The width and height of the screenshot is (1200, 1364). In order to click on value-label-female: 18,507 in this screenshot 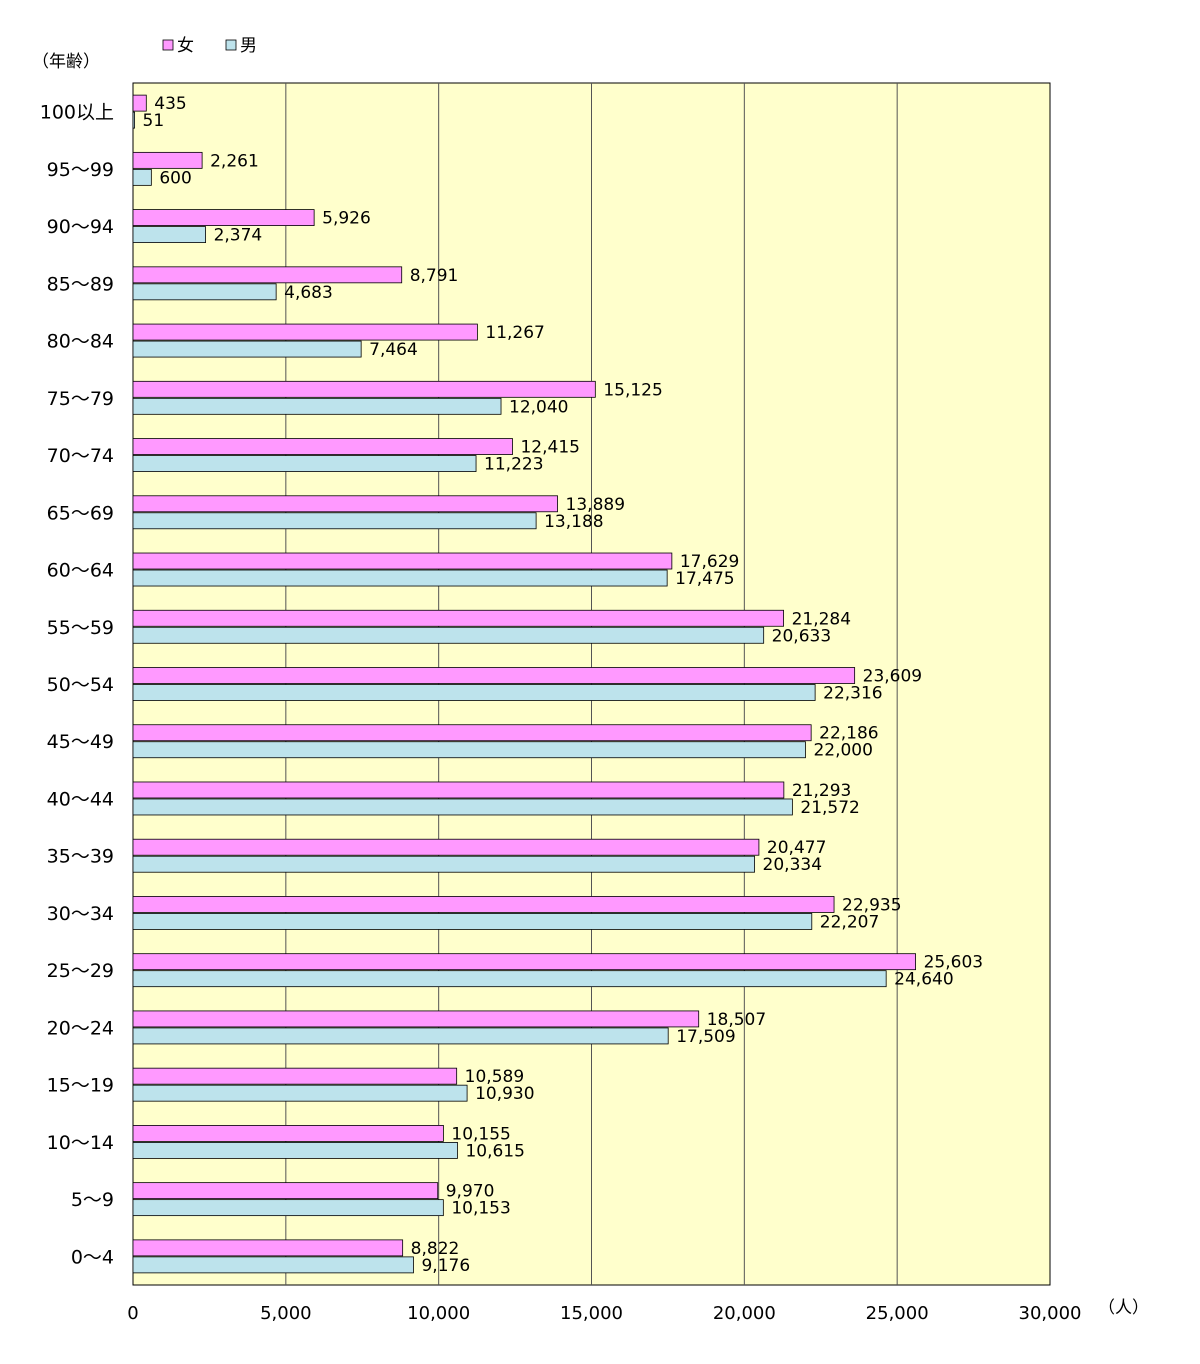, I will do `click(736, 1020)`.